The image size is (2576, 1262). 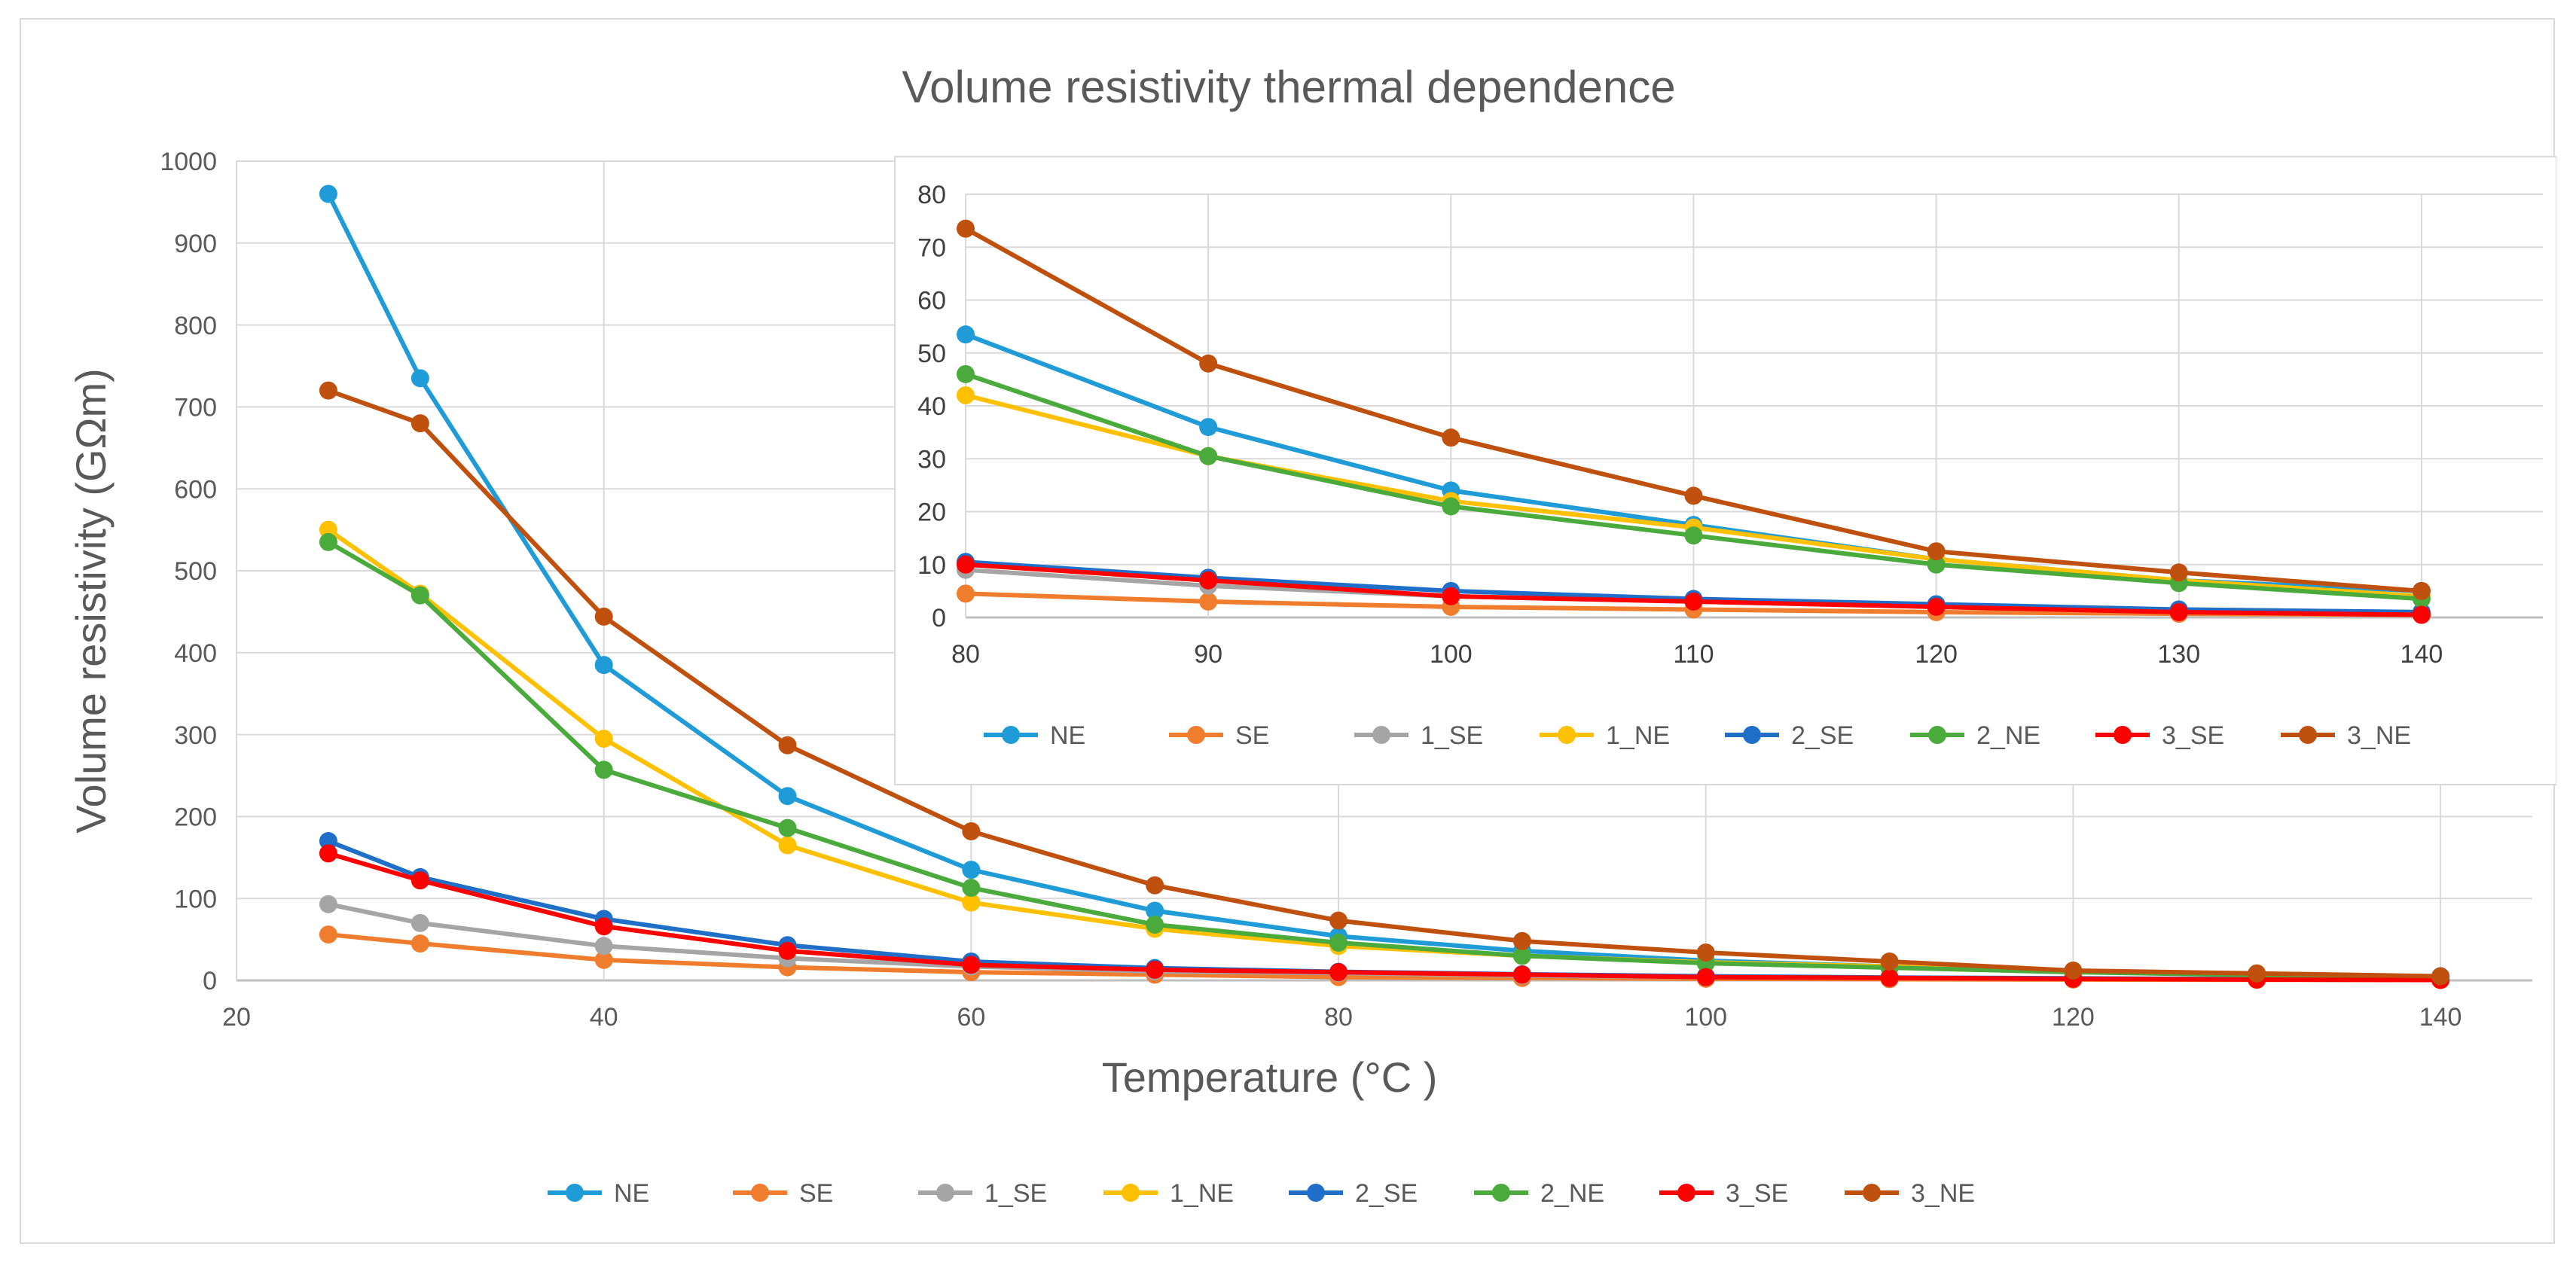 I want to click on main-legend-item: 3_SE, so click(x=1724, y=1193).